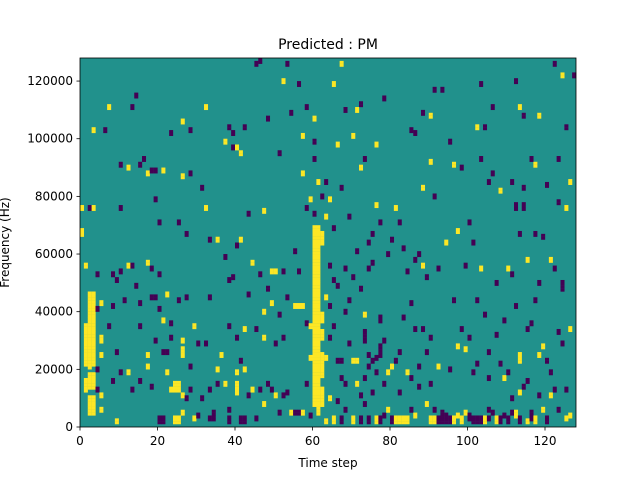 This screenshot has height=480, width=640. What do you see at coordinates (157, 441) in the screenshot?
I see `x-tick-label: 20` at bounding box center [157, 441].